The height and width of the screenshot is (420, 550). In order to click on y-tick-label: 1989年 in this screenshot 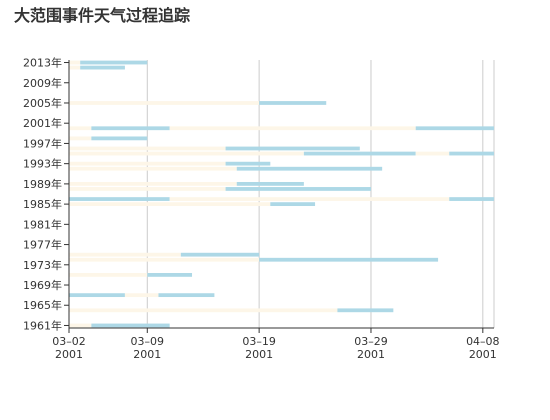, I will do `click(42, 184)`.